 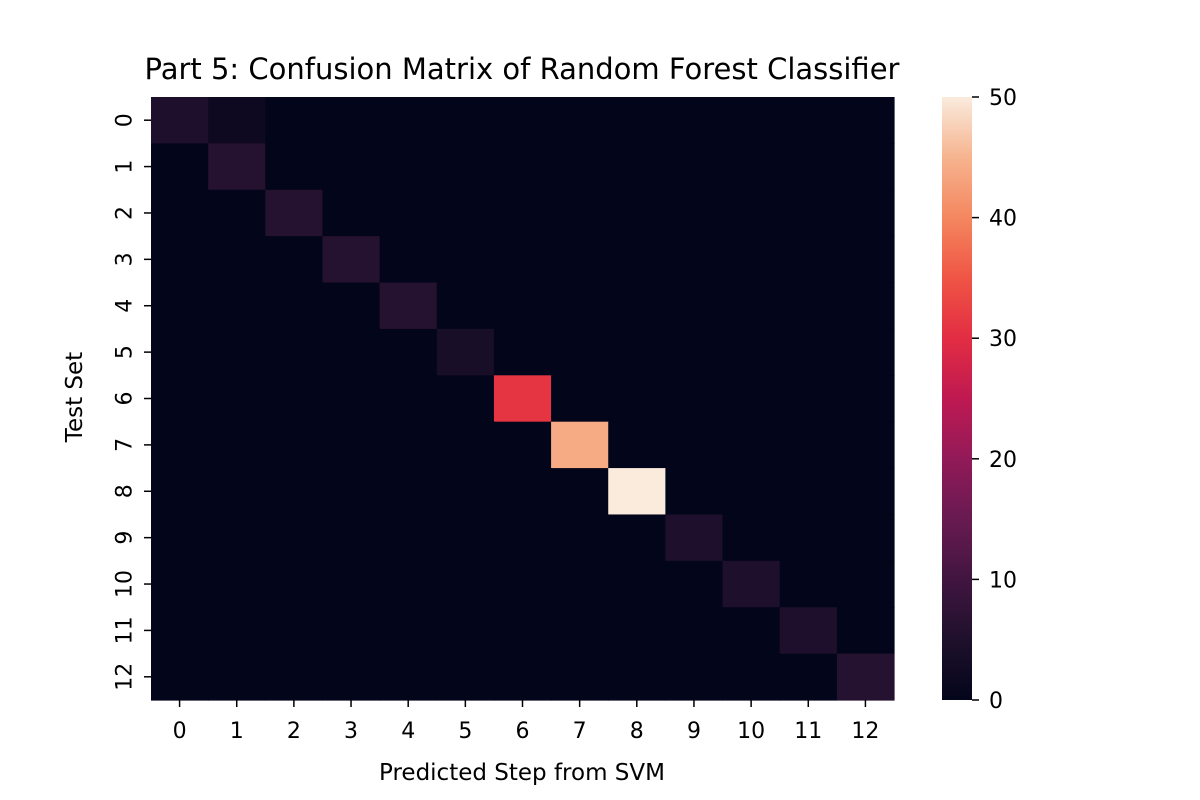 What do you see at coordinates (1003, 460) in the screenshot?
I see `colorbar-tick-label: 20` at bounding box center [1003, 460].